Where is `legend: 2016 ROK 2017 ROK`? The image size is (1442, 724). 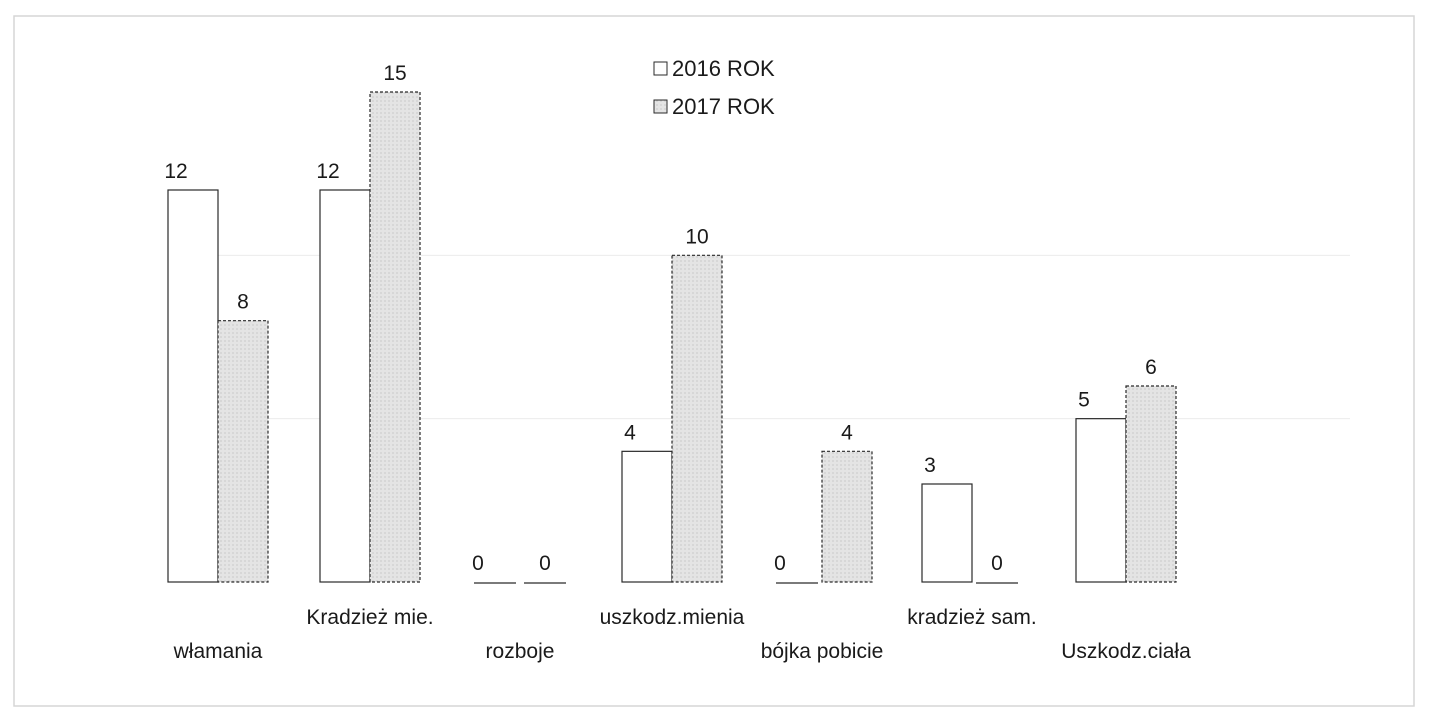
legend: 2016 ROK 2017 ROK is located at coordinates (714, 87).